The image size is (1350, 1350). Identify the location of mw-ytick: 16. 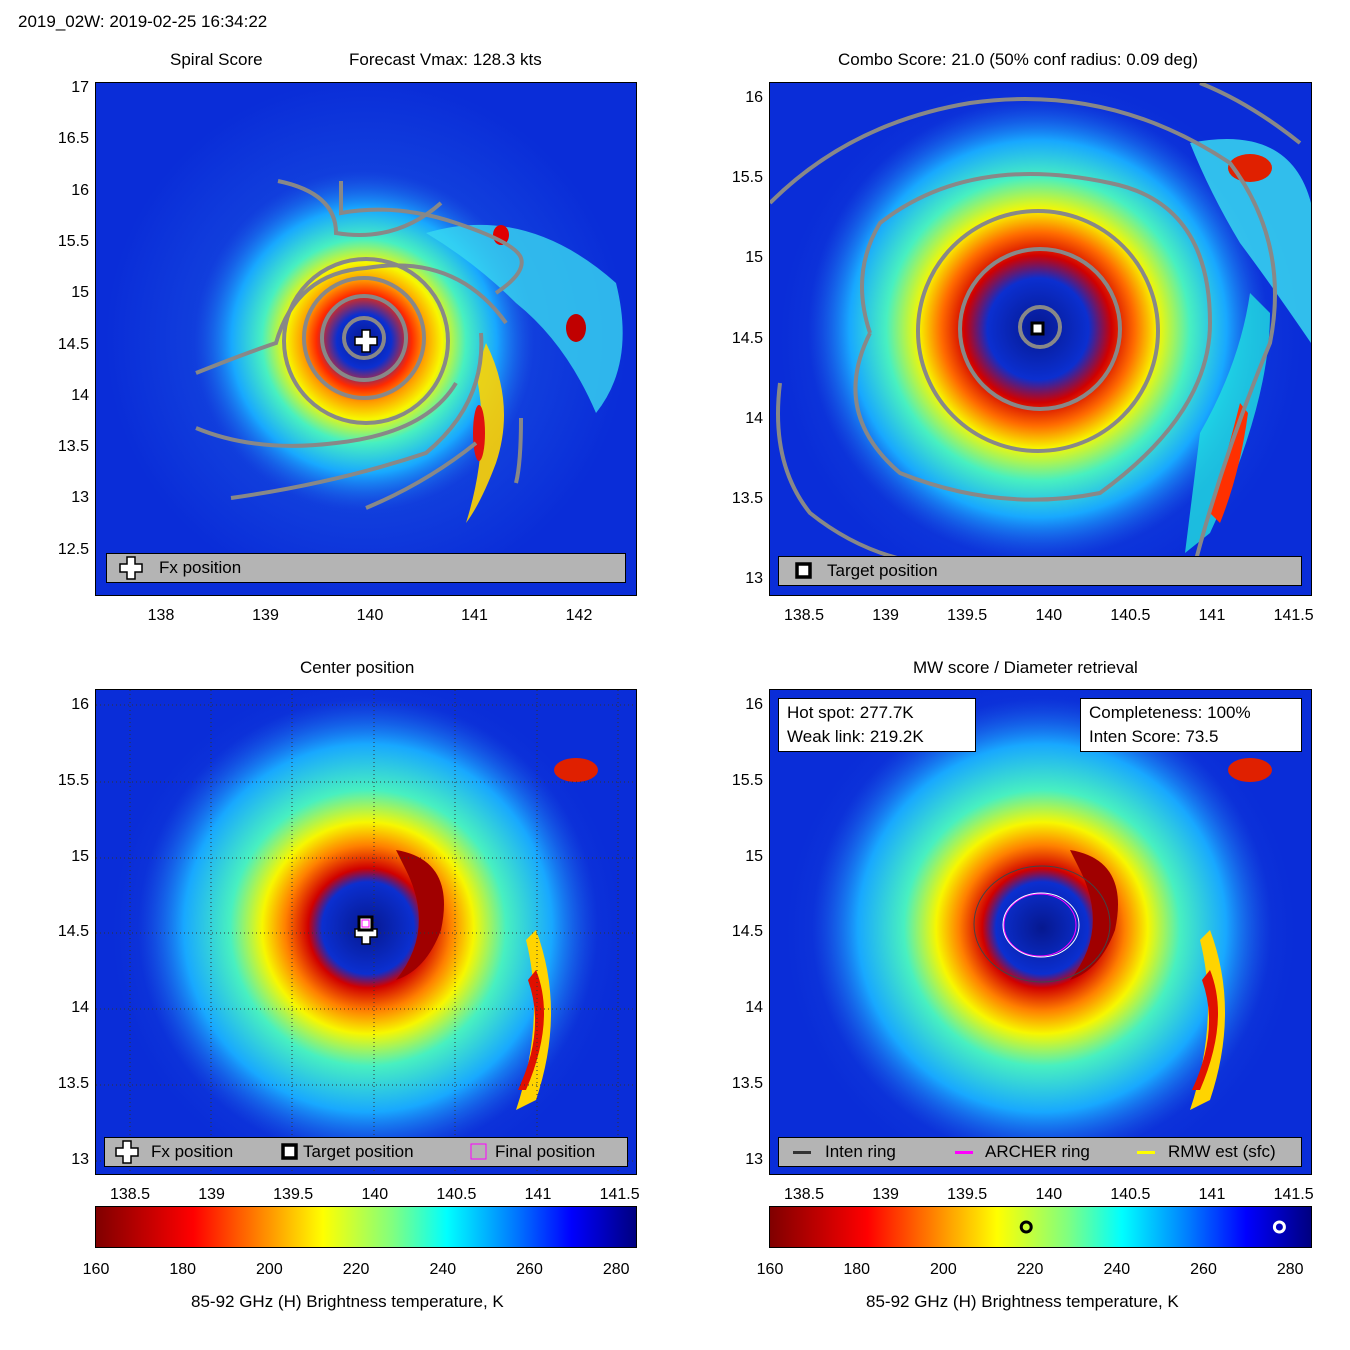
(754, 704).